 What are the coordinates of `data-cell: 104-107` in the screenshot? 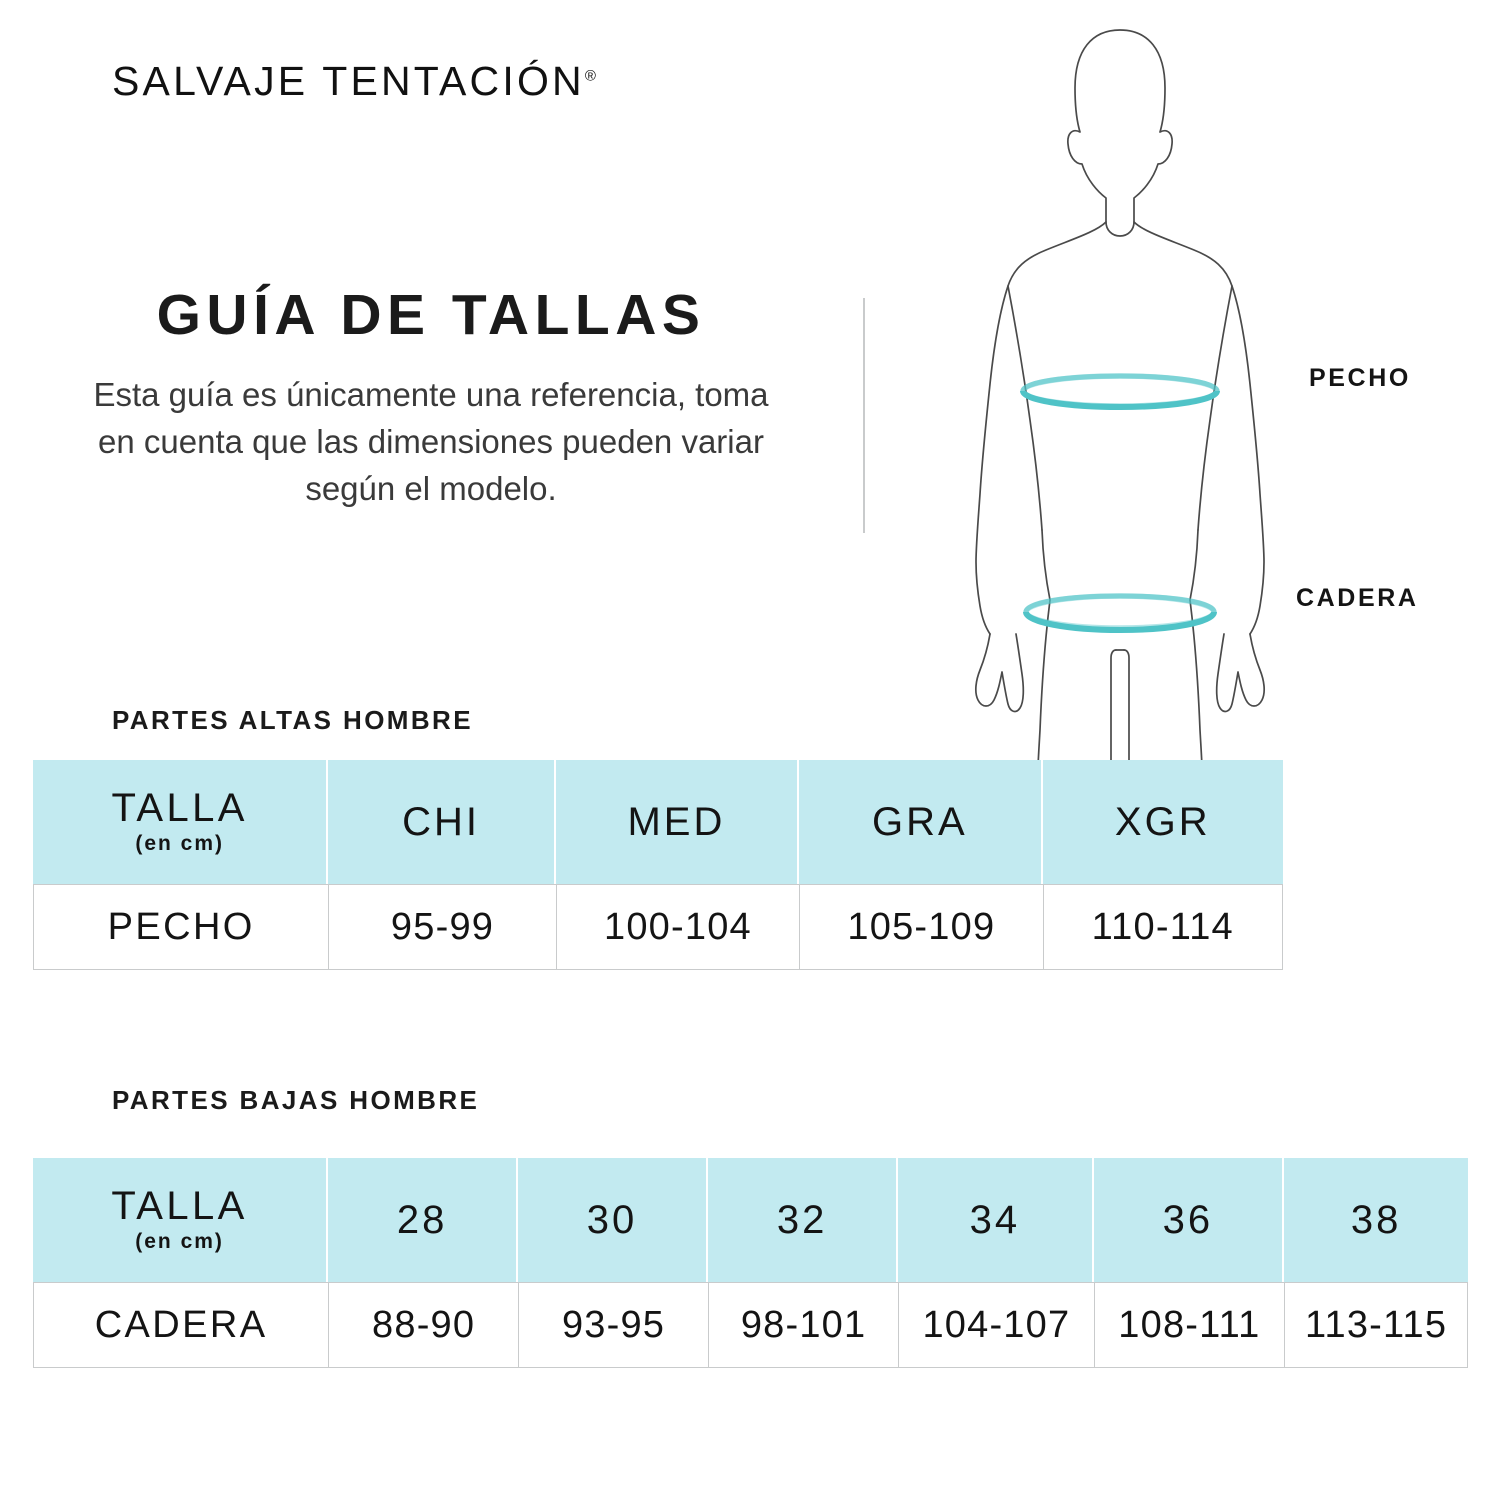 It's located at (996, 1325).